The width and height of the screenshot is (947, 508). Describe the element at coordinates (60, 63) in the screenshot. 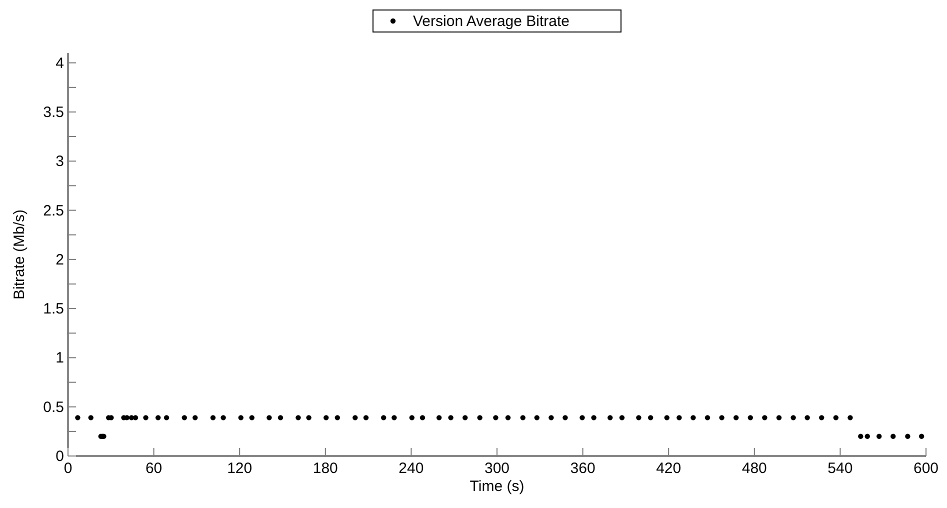

I see `y-tick-label: 4` at that location.